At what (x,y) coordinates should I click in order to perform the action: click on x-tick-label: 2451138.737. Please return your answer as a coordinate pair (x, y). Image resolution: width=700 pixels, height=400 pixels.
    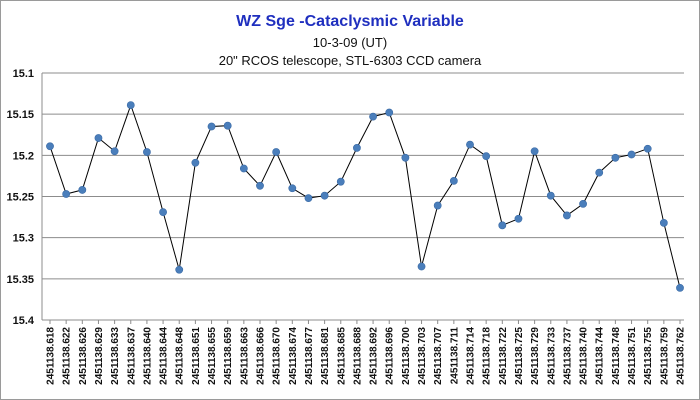
    Looking at the image, I should click on (567, 356).